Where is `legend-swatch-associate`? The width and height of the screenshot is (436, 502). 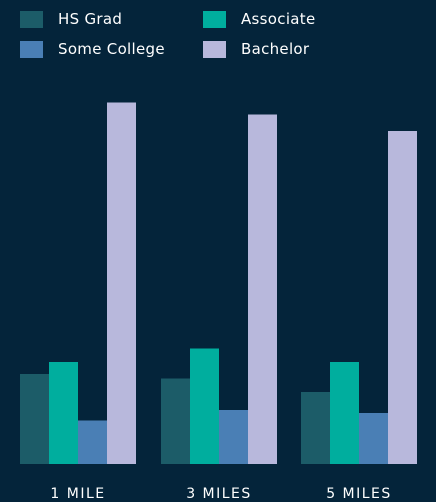 legend-swatch-associate is located at coordinates (214, 19).